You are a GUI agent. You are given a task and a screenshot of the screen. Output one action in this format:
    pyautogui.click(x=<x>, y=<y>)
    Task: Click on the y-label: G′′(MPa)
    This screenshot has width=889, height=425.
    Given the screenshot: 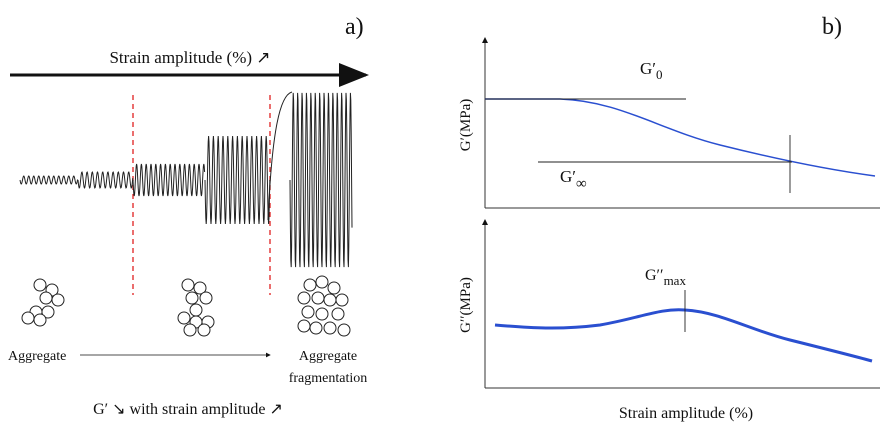 What is the action you would take?
    pyautogui.click(x=466, y=305)
    